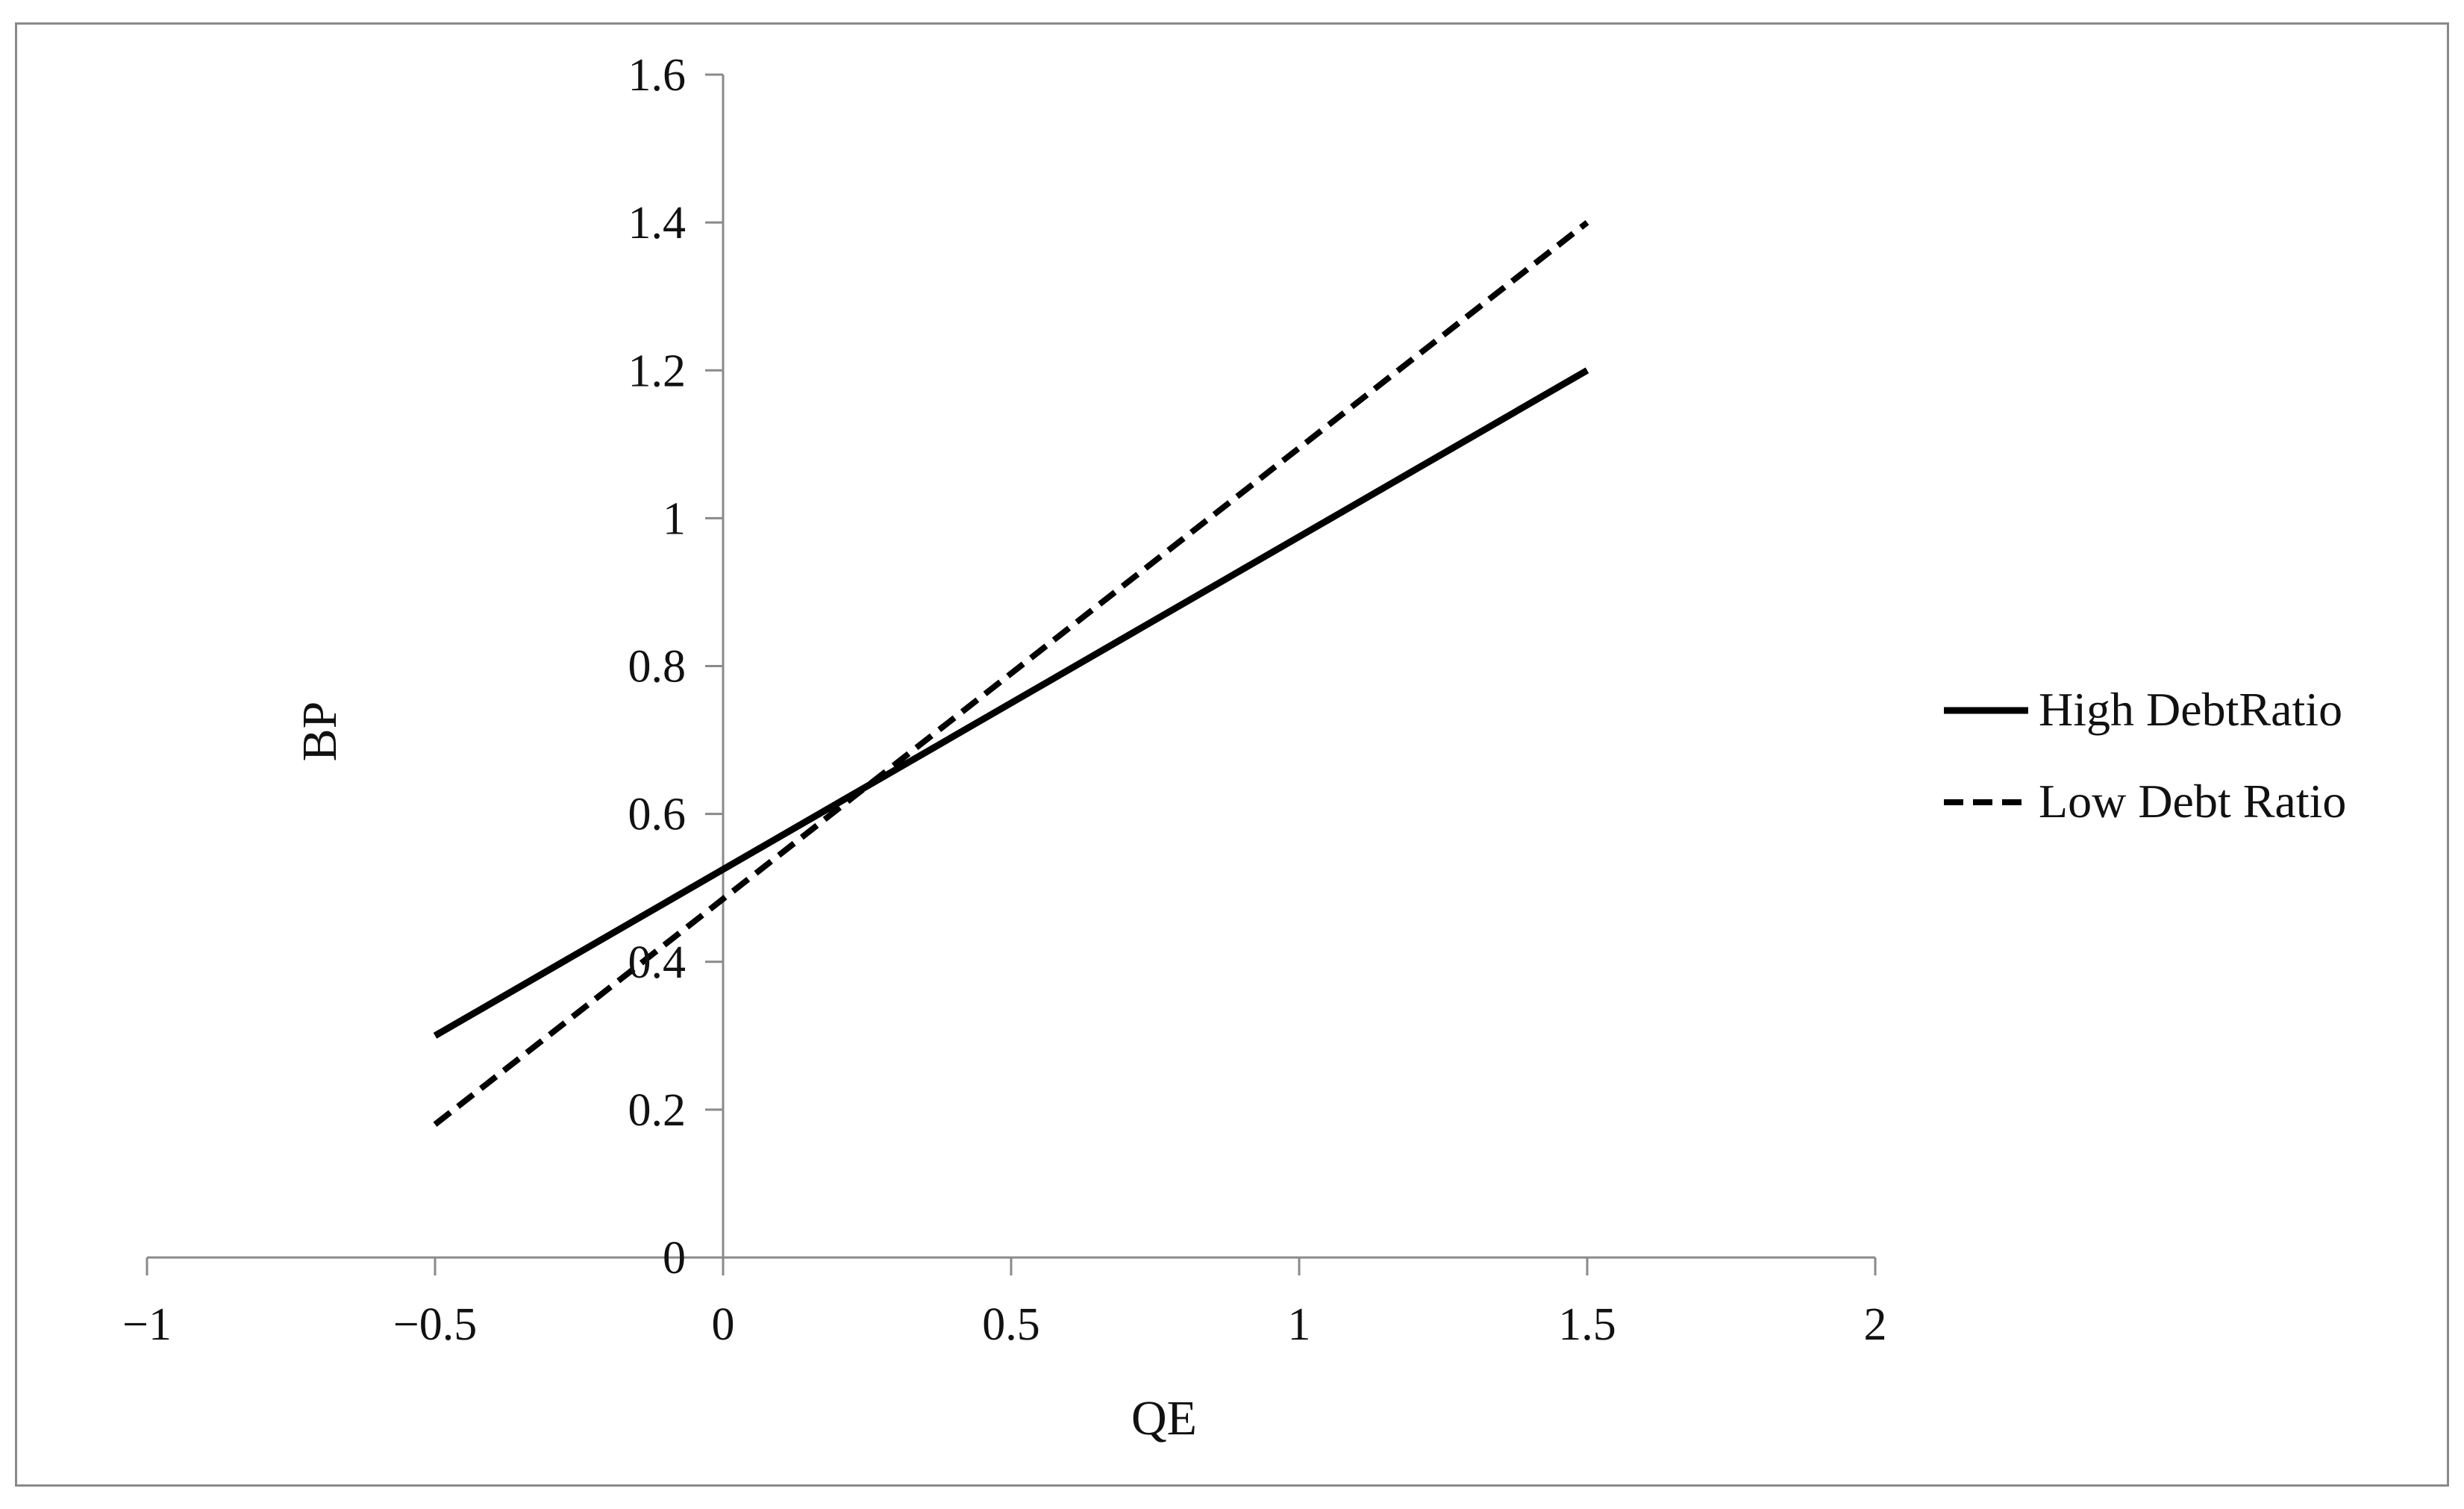 The image size is (2464, 1509). What do you see at coordinates (657, 75) in the screenshot?
I see `y-tick-label: 1.6` at bounding box center [657, 75].